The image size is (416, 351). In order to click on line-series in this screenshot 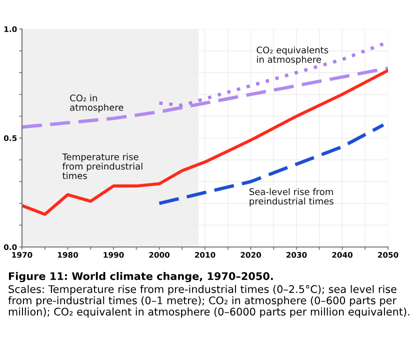, I will do `click(272, 164)`.